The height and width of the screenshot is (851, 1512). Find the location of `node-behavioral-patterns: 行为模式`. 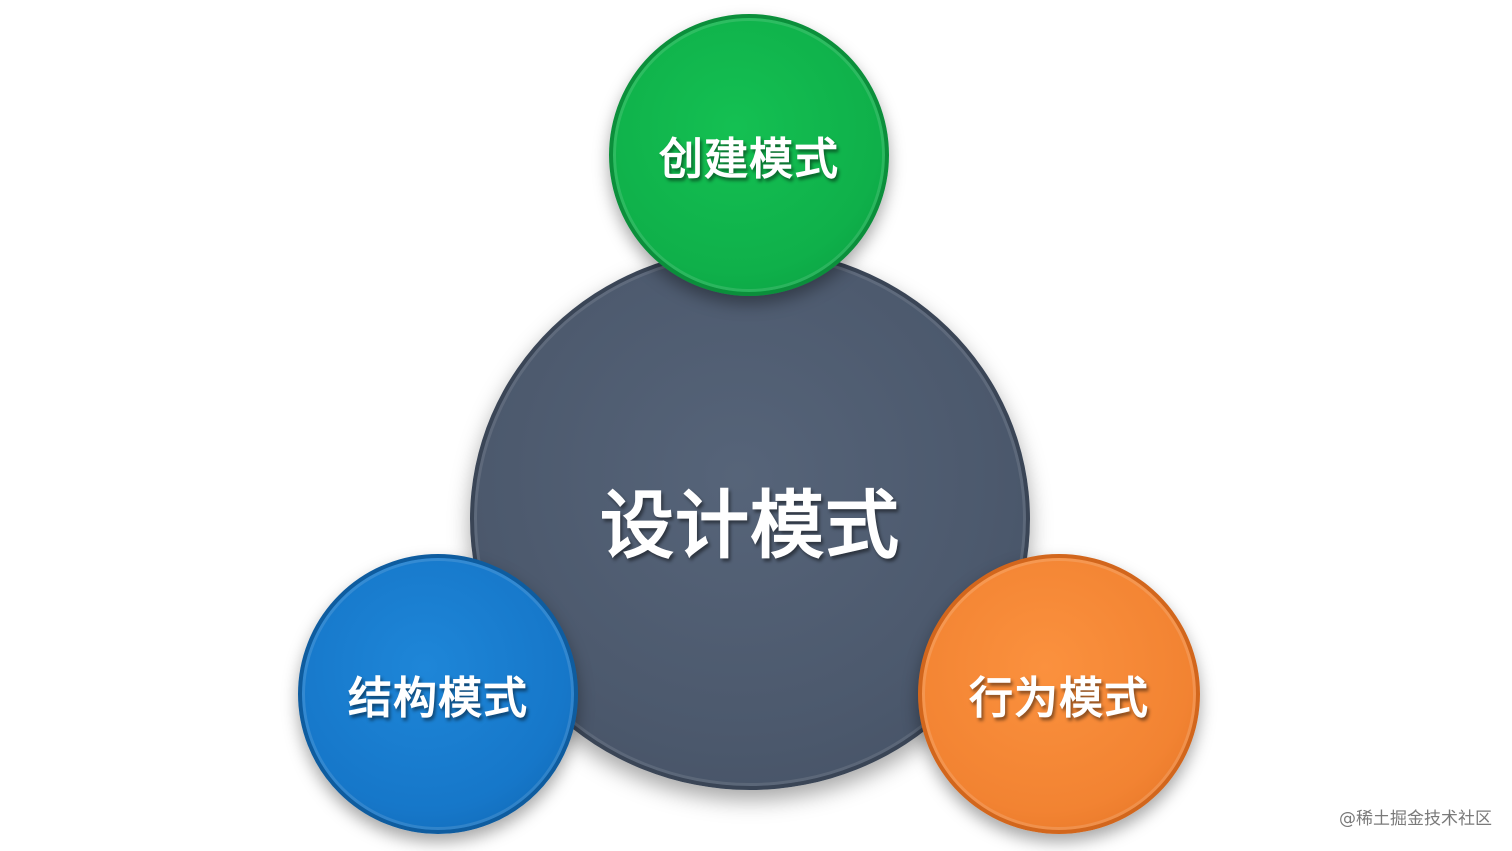

node-behavioral-patterns: 行为模式 is located at coordinates (1059, 694).